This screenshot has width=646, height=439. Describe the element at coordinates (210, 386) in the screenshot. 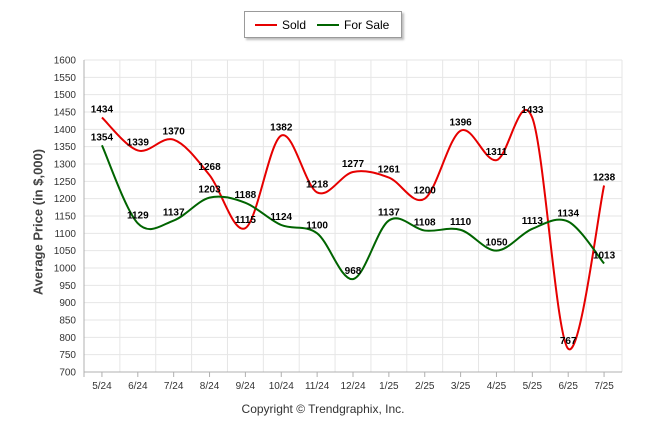

I see `x-tick-label: 8/24` at that location.